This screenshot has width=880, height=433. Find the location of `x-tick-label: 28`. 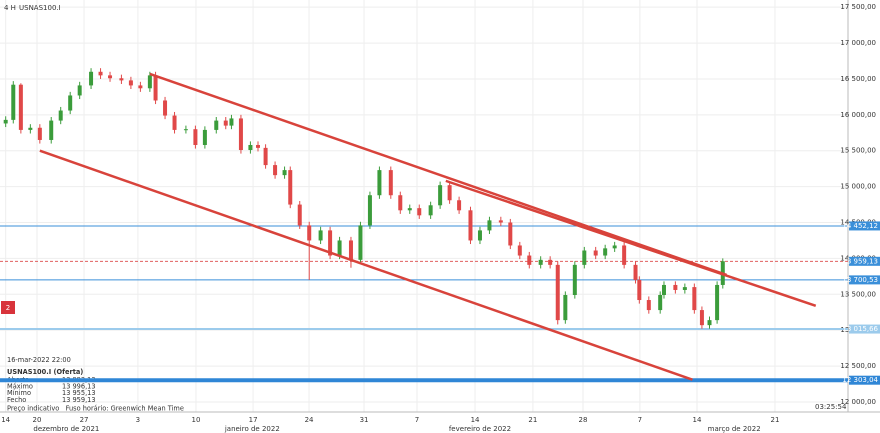

x-tick-label: 28 is located at coordinates (583, 420).